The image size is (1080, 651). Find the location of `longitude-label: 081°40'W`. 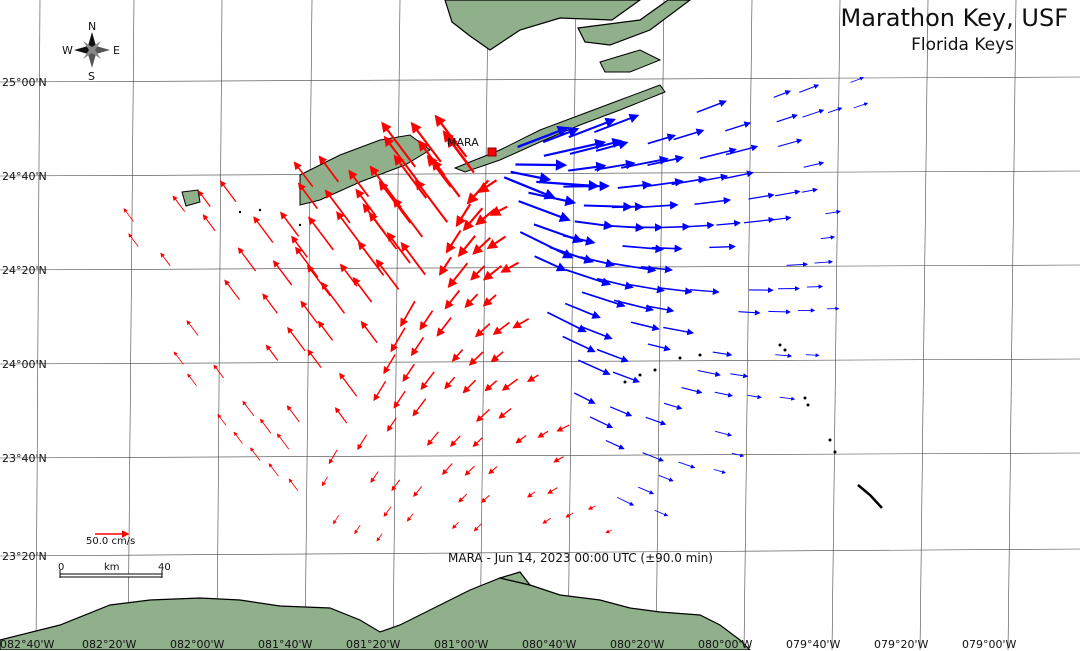

longitude-label: 081°40'W is located at coordinates (285, 644).